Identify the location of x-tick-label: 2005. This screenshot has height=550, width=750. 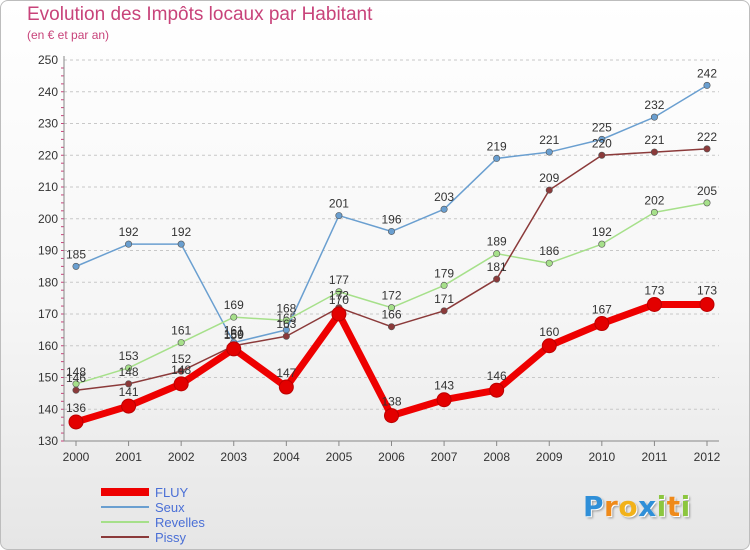
(339, 457).